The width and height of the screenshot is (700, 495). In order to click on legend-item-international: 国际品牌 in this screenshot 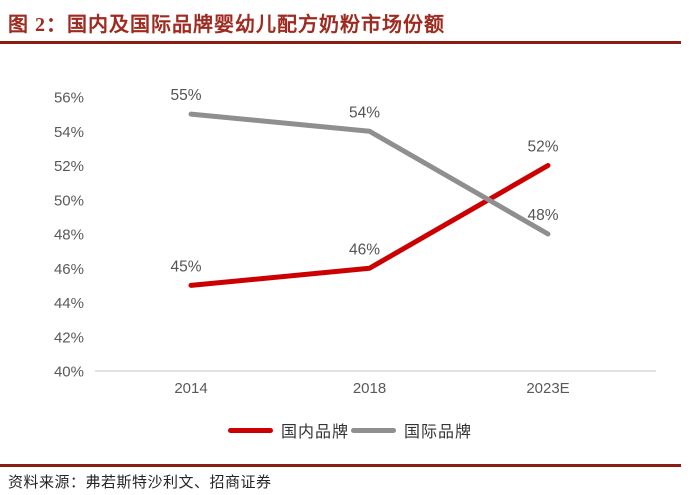, I will do `click(411, 430)`.